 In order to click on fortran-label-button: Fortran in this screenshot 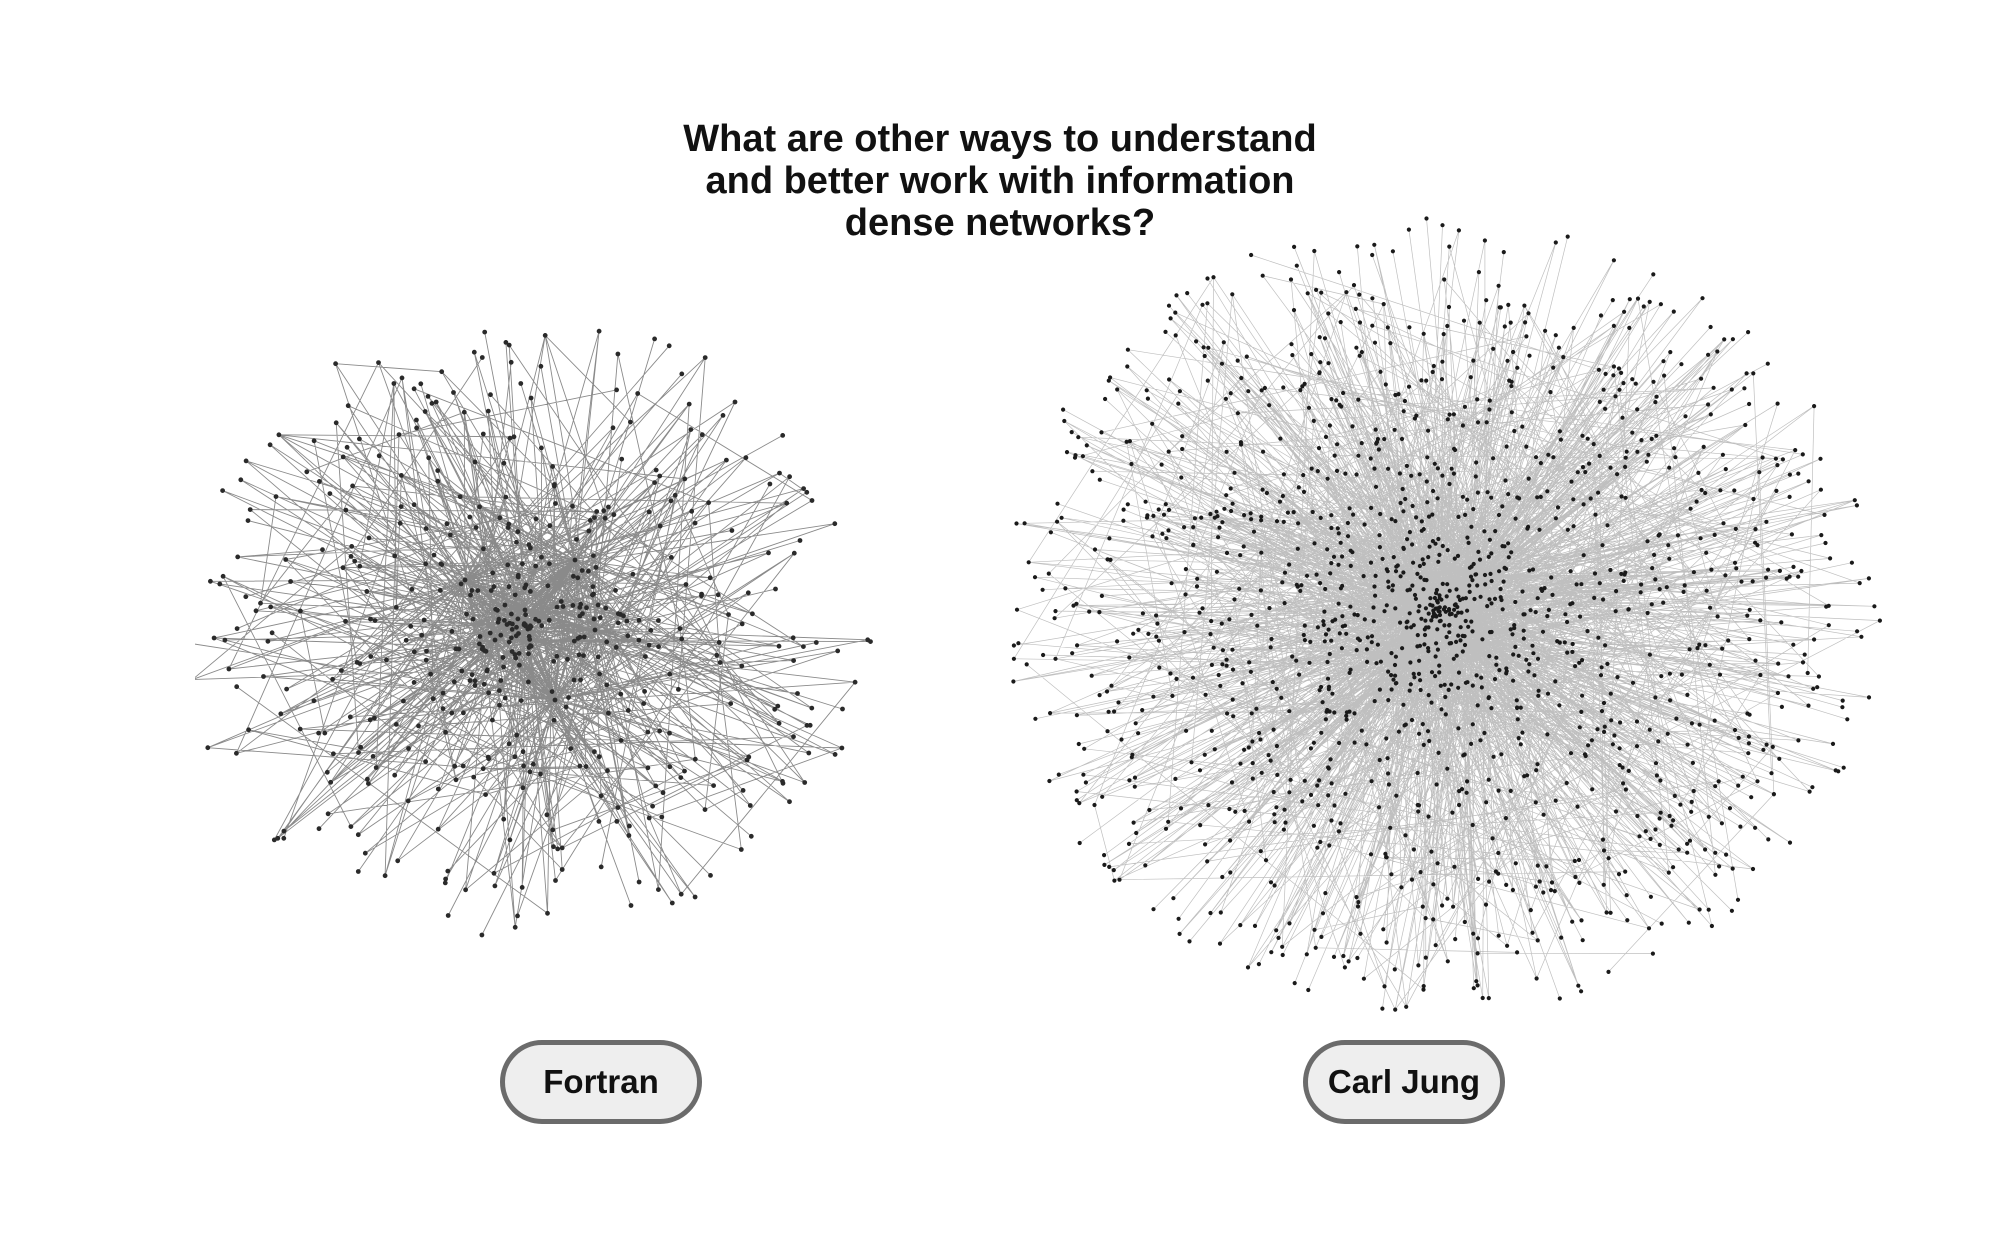, I will do `click(601, 1082)`.